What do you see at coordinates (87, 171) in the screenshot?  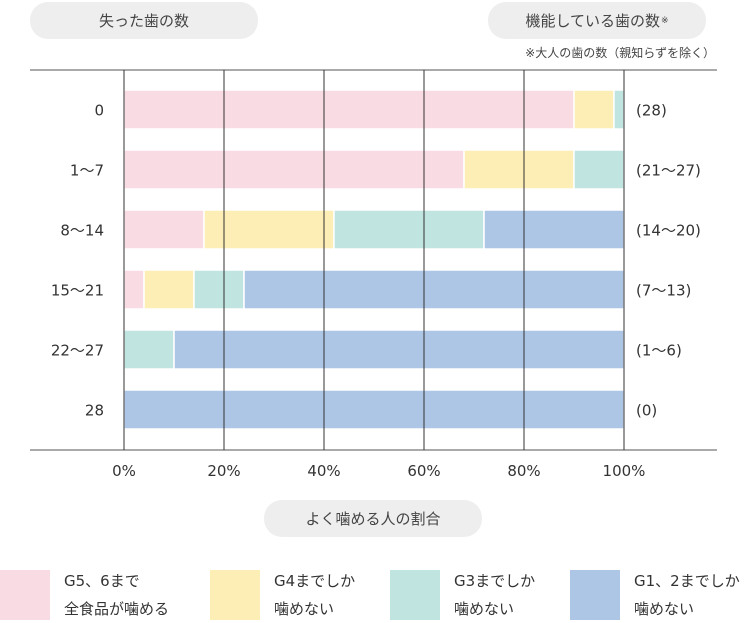 I see `category-label-1: 1〜7` at bounding box center [87, 171].